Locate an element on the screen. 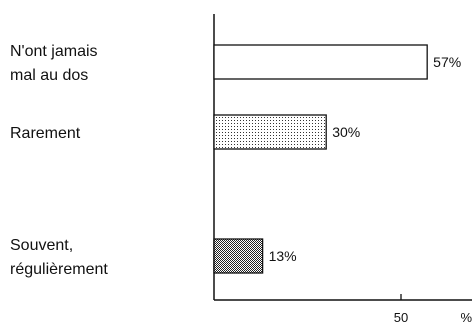  x-tick-label-0: 50 is located at coordinates (401, 317).